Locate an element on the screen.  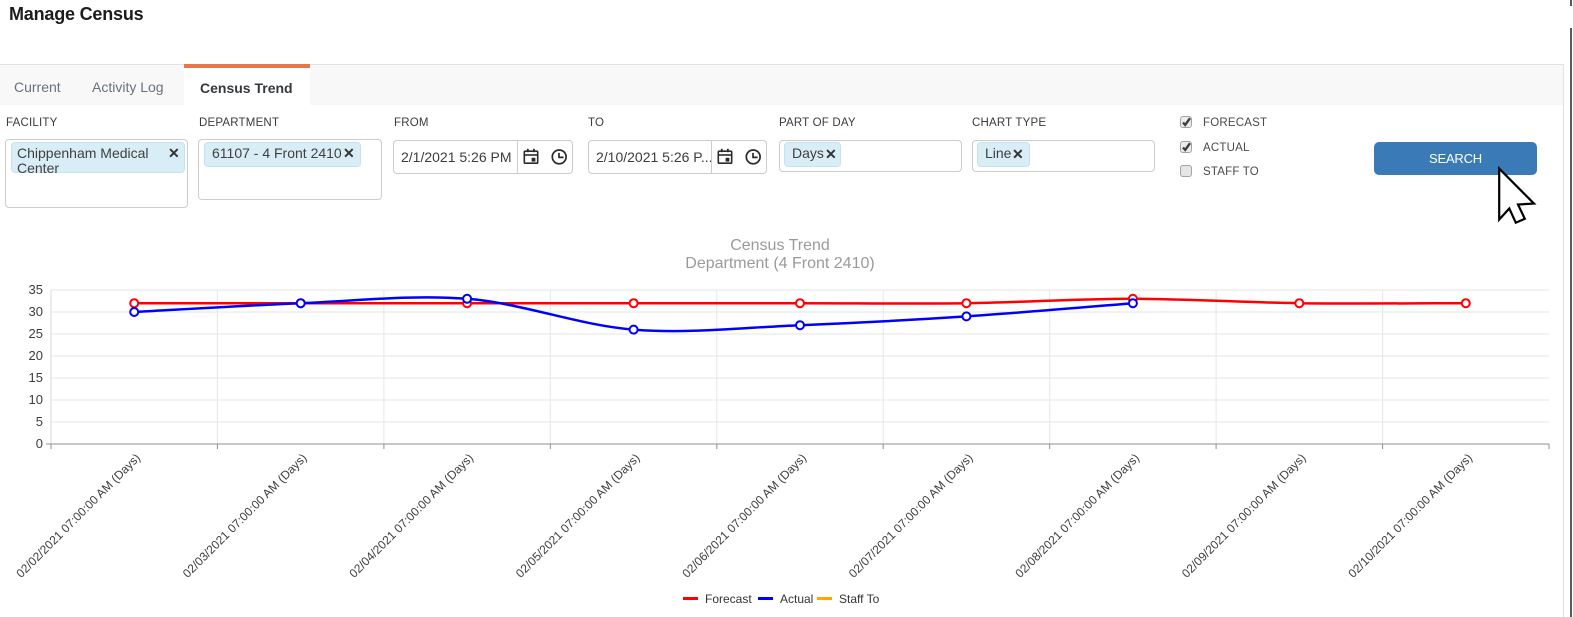
svg-text: Census Trend is located at coordinates (780, 245).